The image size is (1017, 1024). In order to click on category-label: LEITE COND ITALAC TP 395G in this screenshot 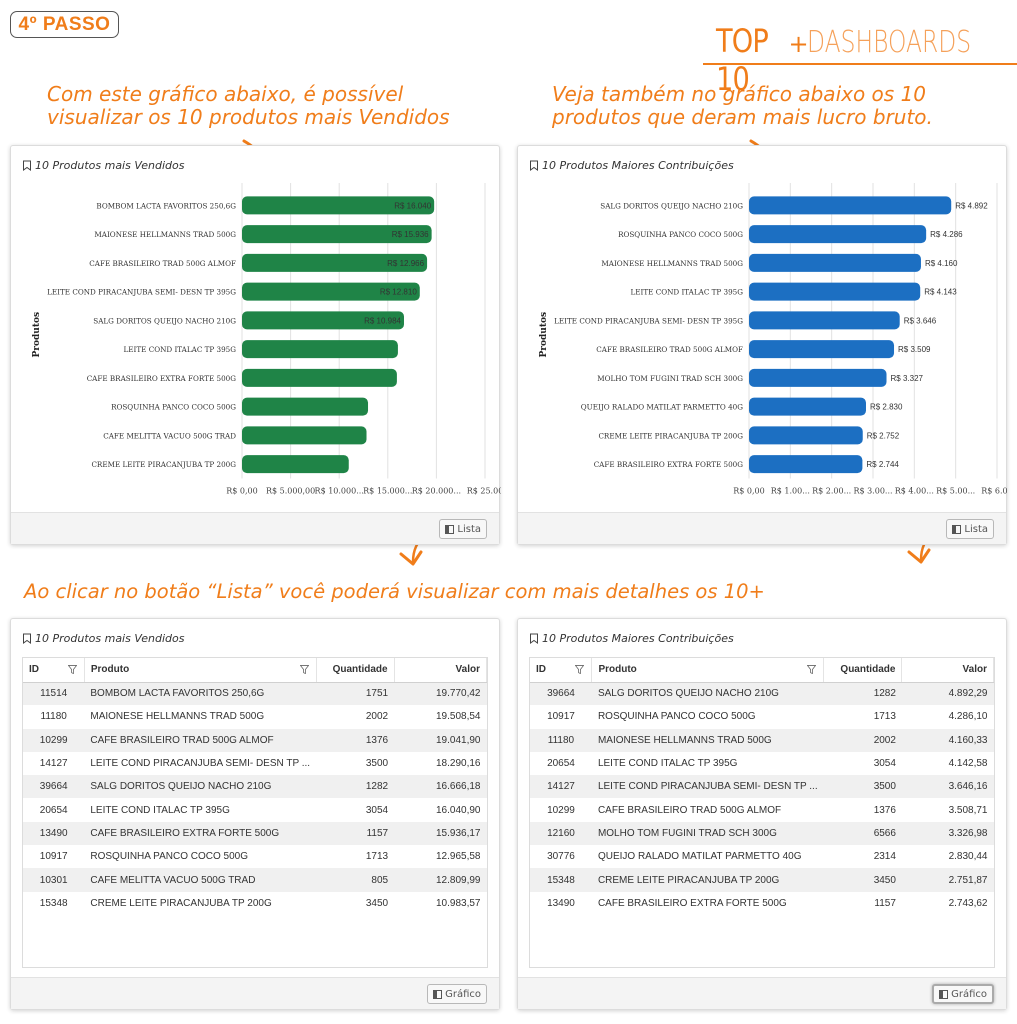, I will do `click(687, 292)`.